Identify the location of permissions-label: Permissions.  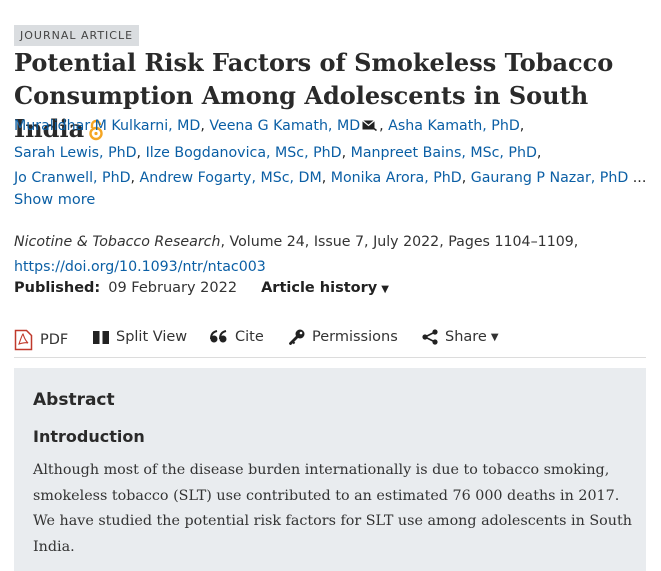
(355, 337).